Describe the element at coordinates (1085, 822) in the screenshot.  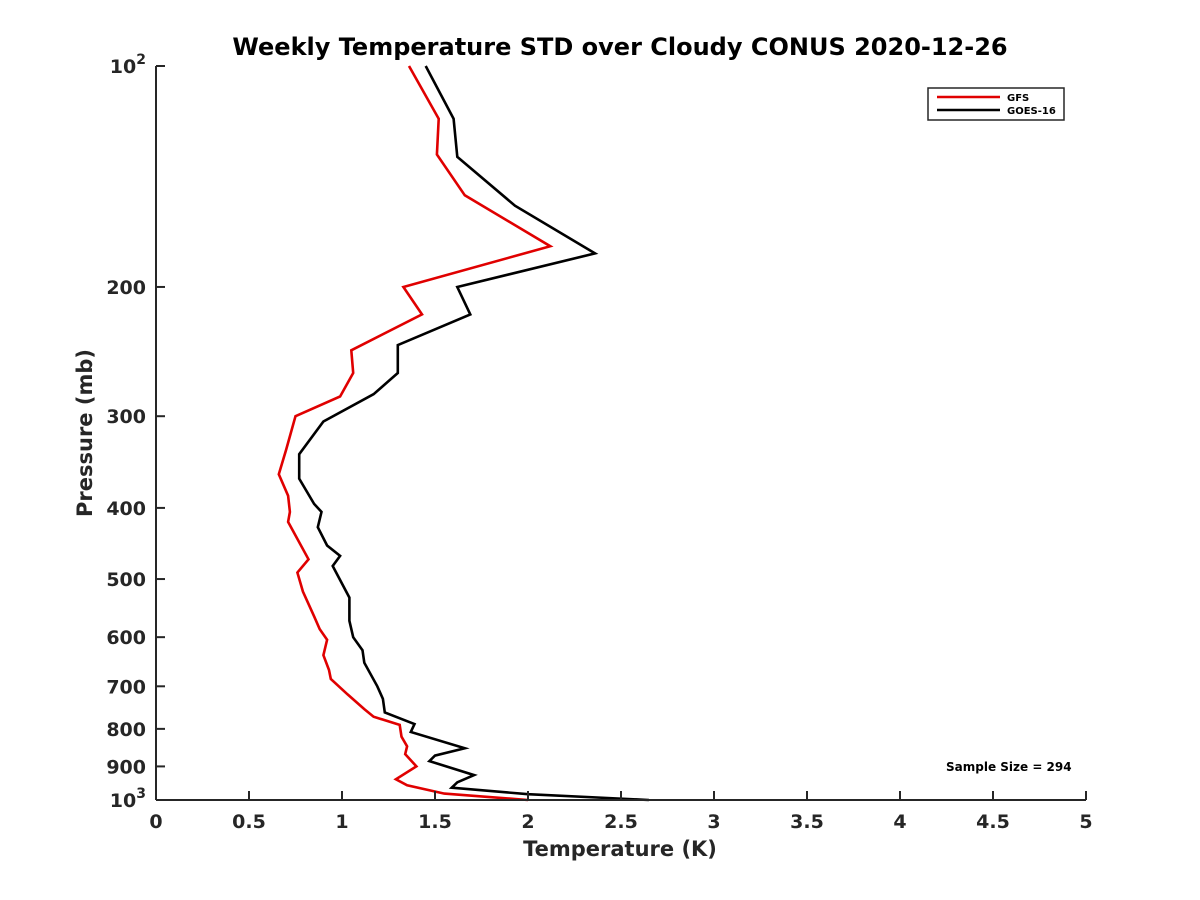
I see `x-tick-label: 5` at that location.